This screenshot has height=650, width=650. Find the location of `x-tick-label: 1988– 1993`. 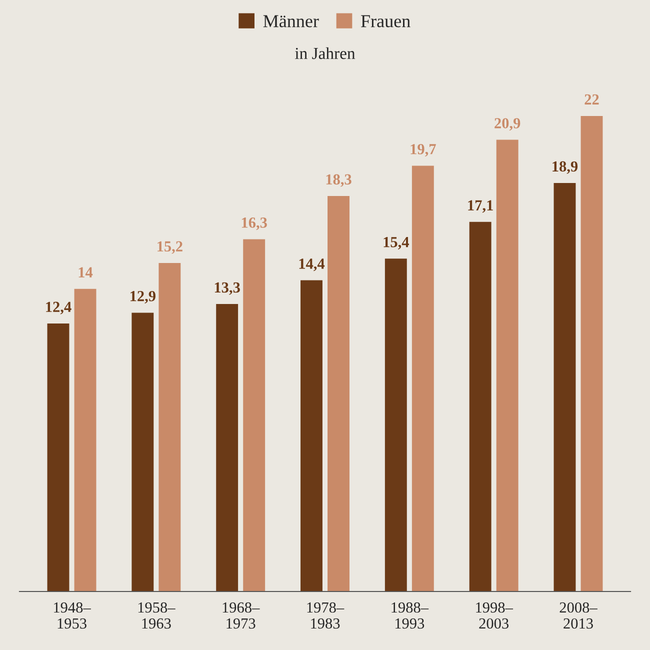

x-tick-label: 1988– 1993 is located at coordinates (410, 615).